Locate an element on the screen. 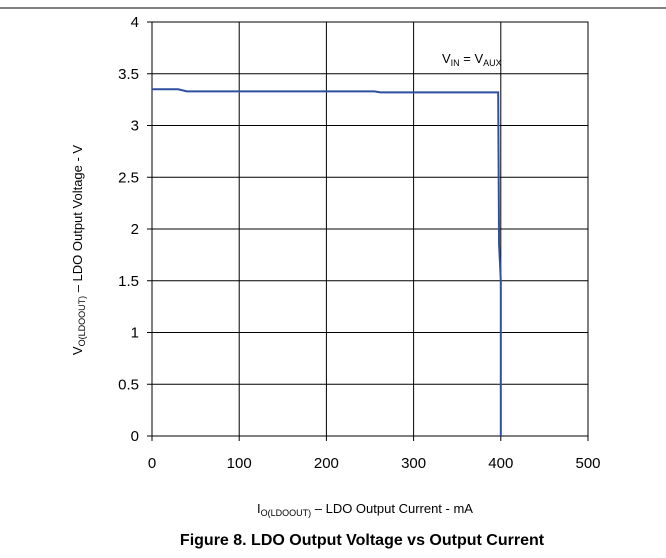 This screenshot has height=558, width=666. y-tick-label: 1.5 is located at coordinates (128, 281).